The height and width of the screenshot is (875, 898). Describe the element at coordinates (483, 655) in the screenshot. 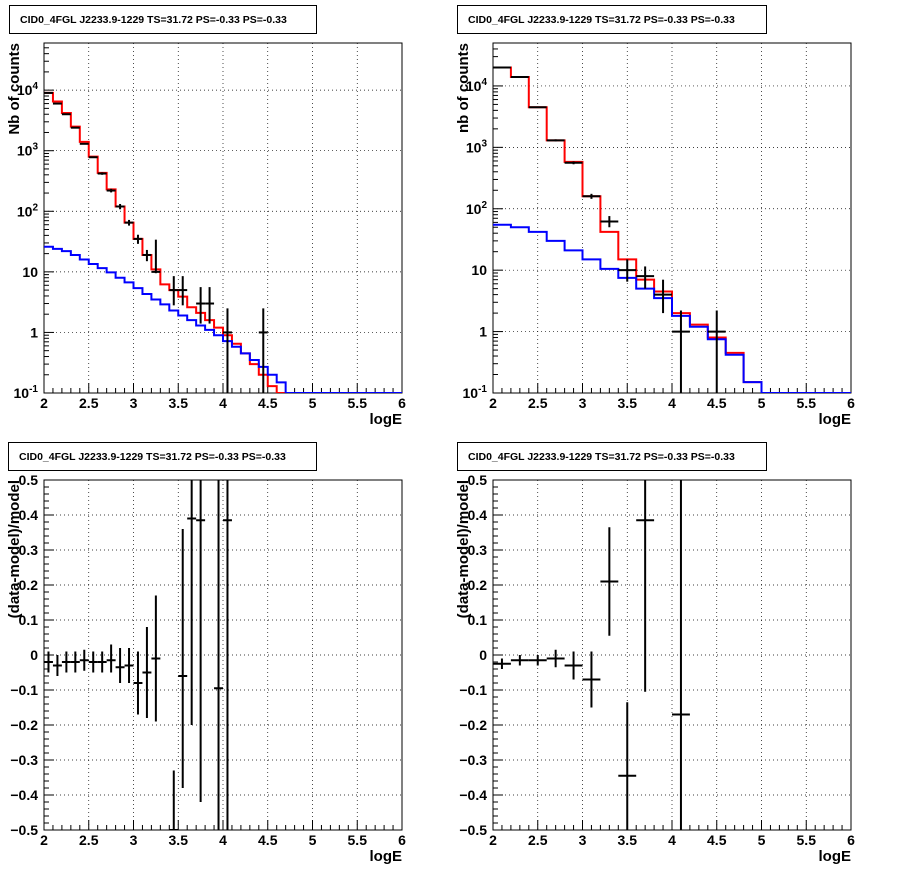

I see `y-tick-label: 0` at that location.